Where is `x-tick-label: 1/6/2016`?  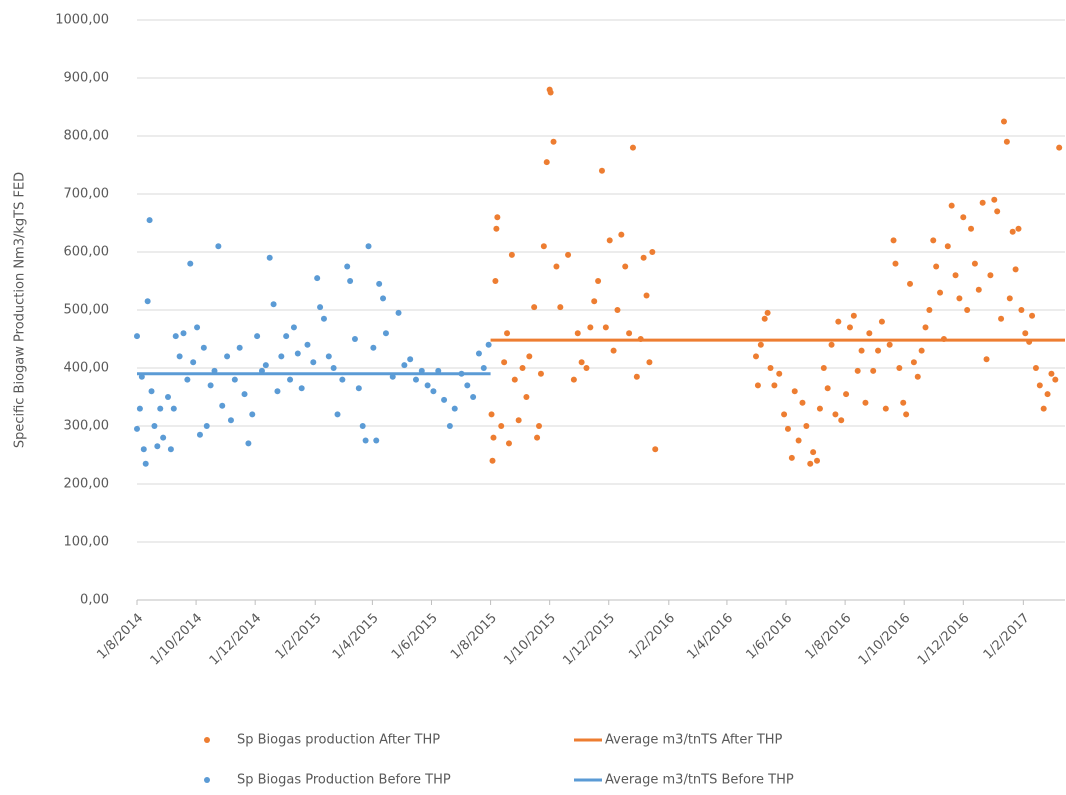
x-tick-label: 1/6/2016 is located at coordinates (769, 637).